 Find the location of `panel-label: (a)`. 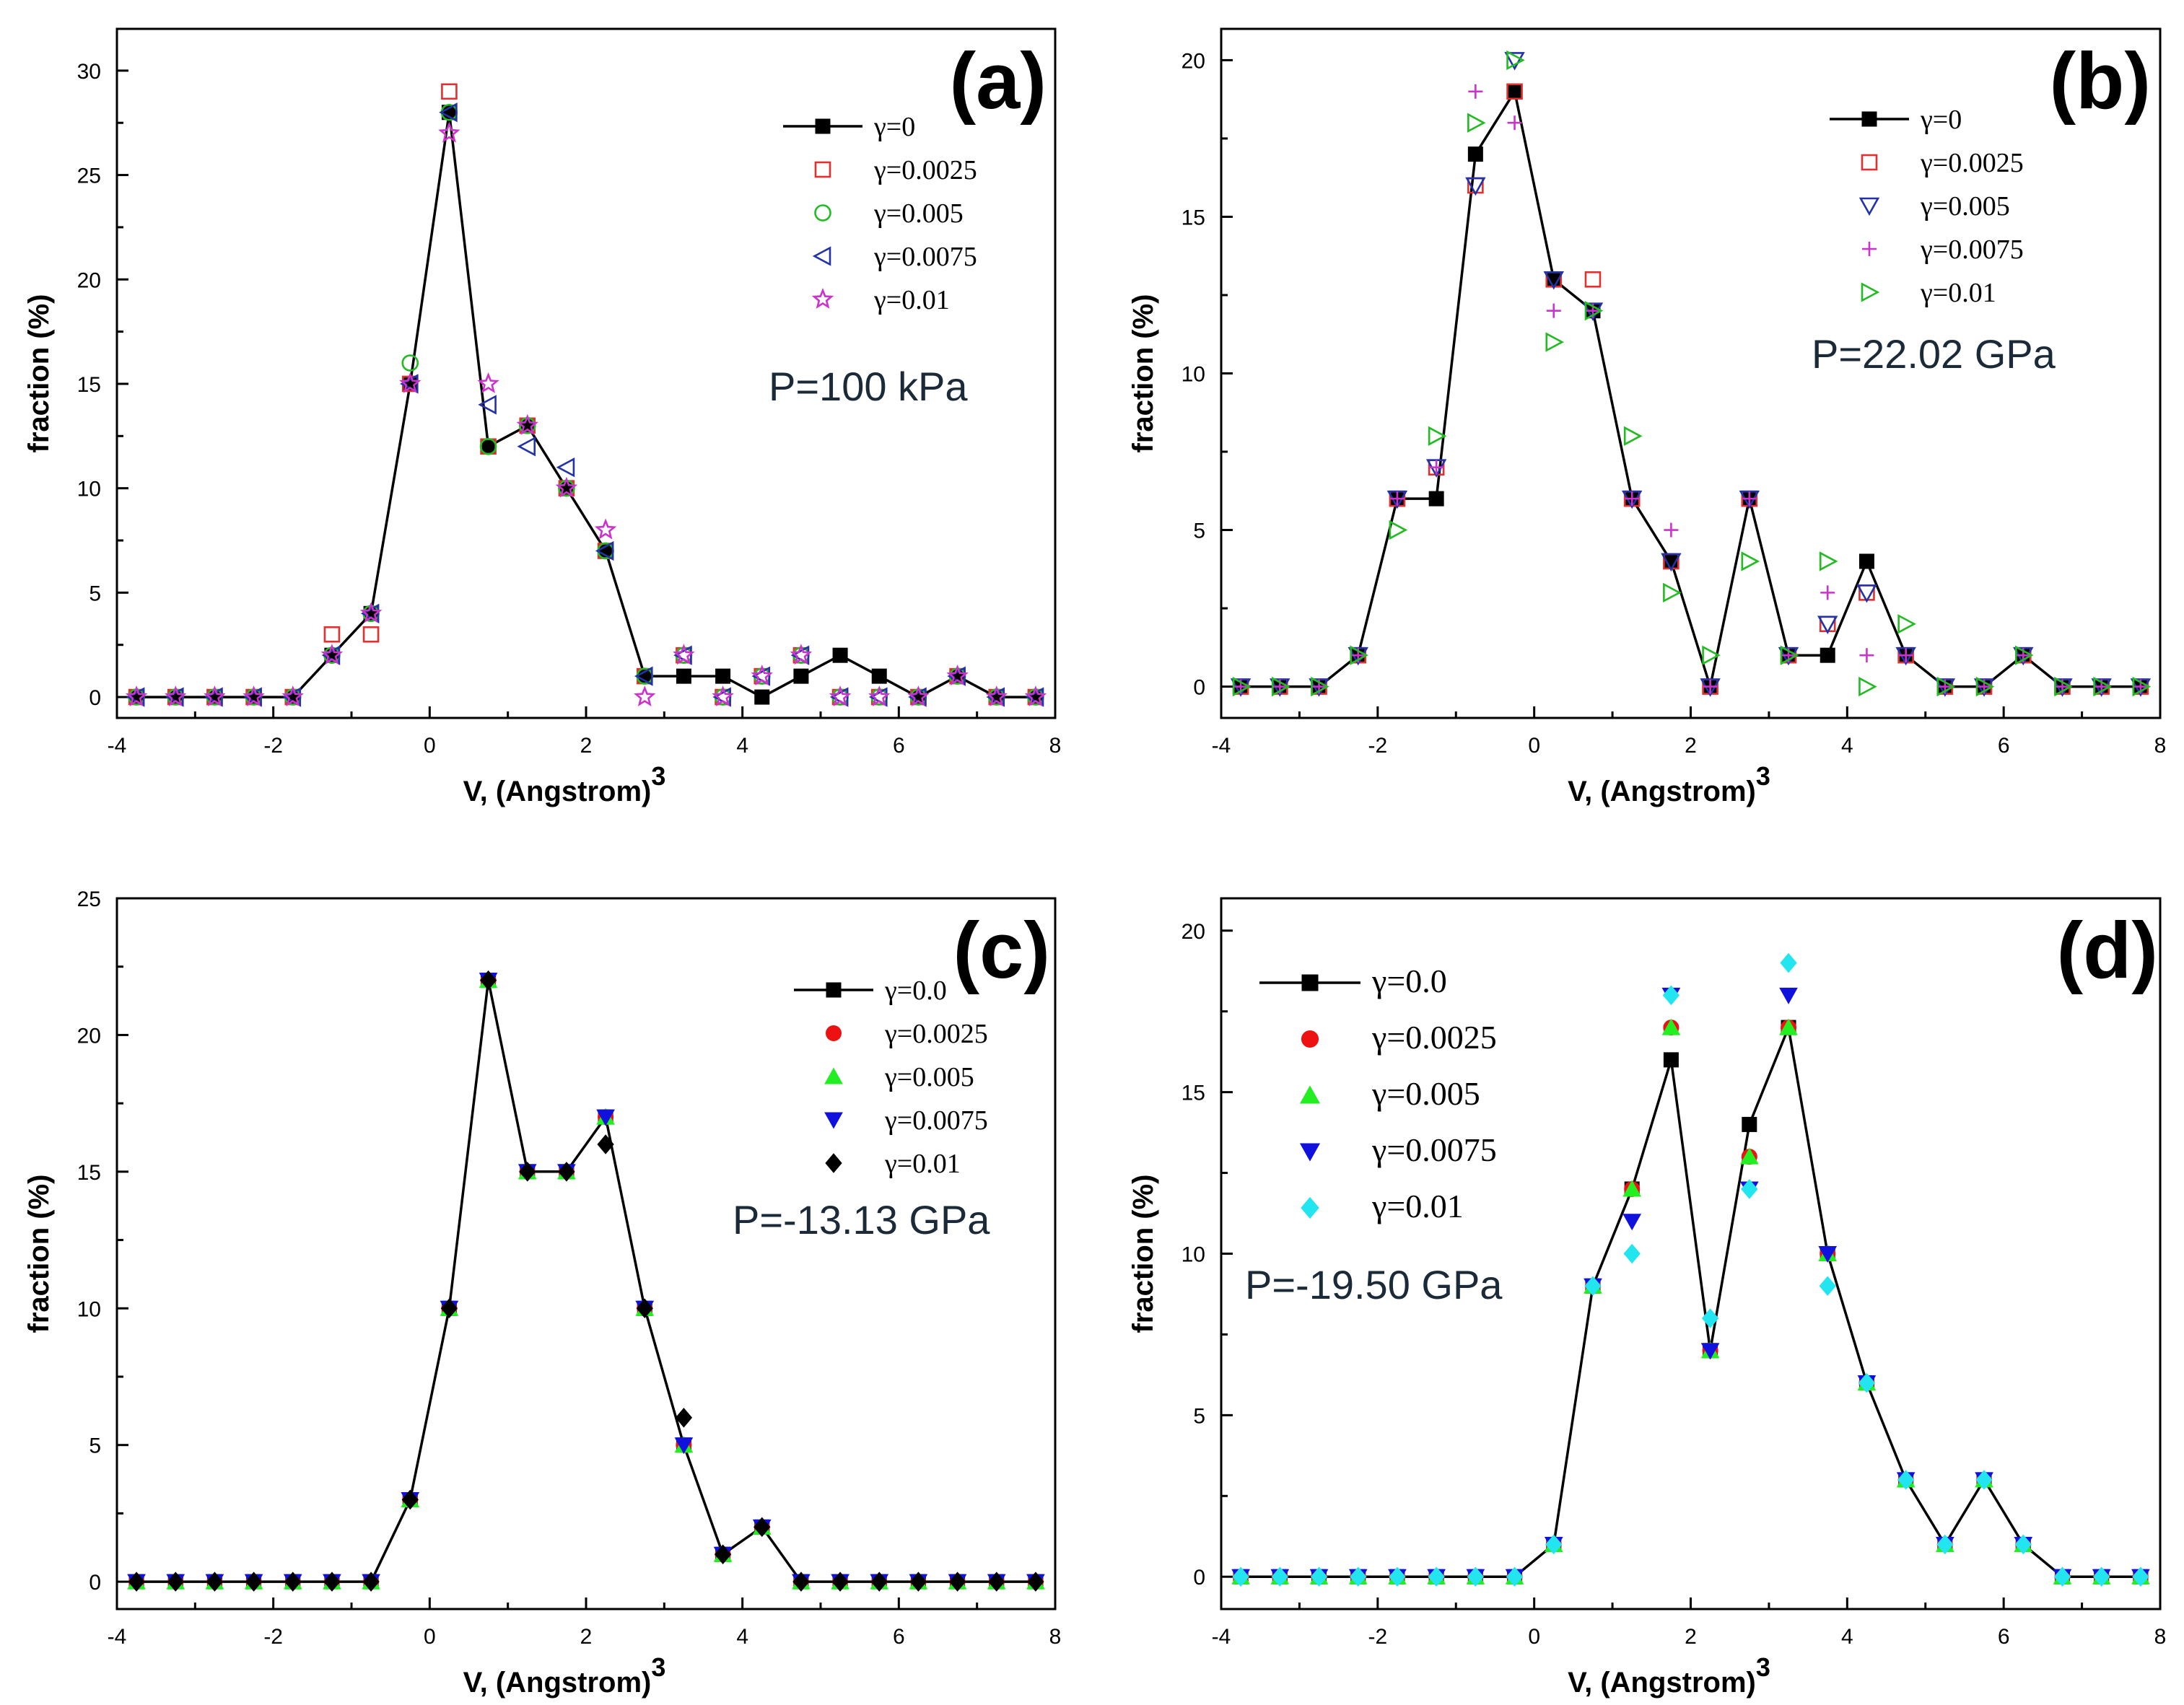

panel-label: (a) is located at coordinates (998, 81).